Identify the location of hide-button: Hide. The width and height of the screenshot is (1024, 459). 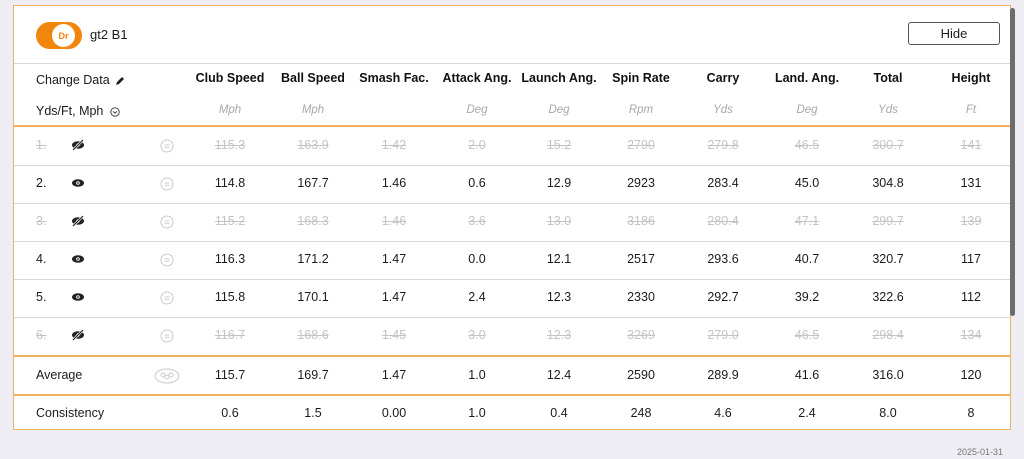
(954, 33).